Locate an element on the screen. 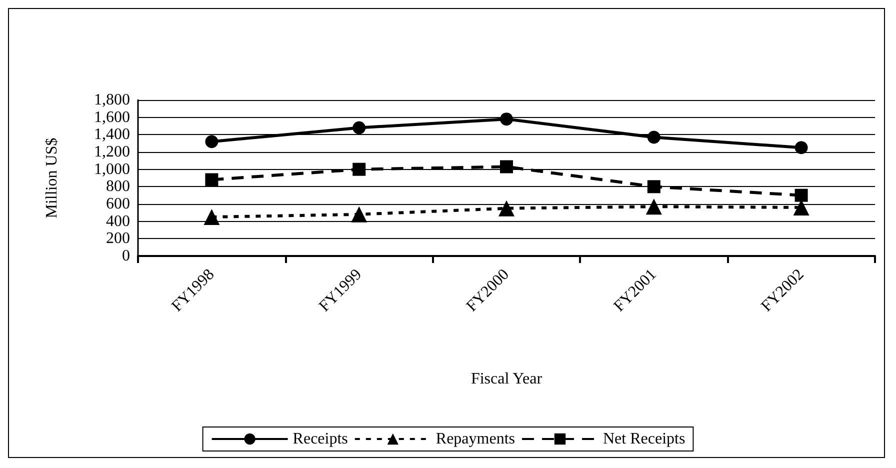 The width and height of the screenshot is (896, 468). y-tick-label: 1,800 is located at coordinates (112, 100).